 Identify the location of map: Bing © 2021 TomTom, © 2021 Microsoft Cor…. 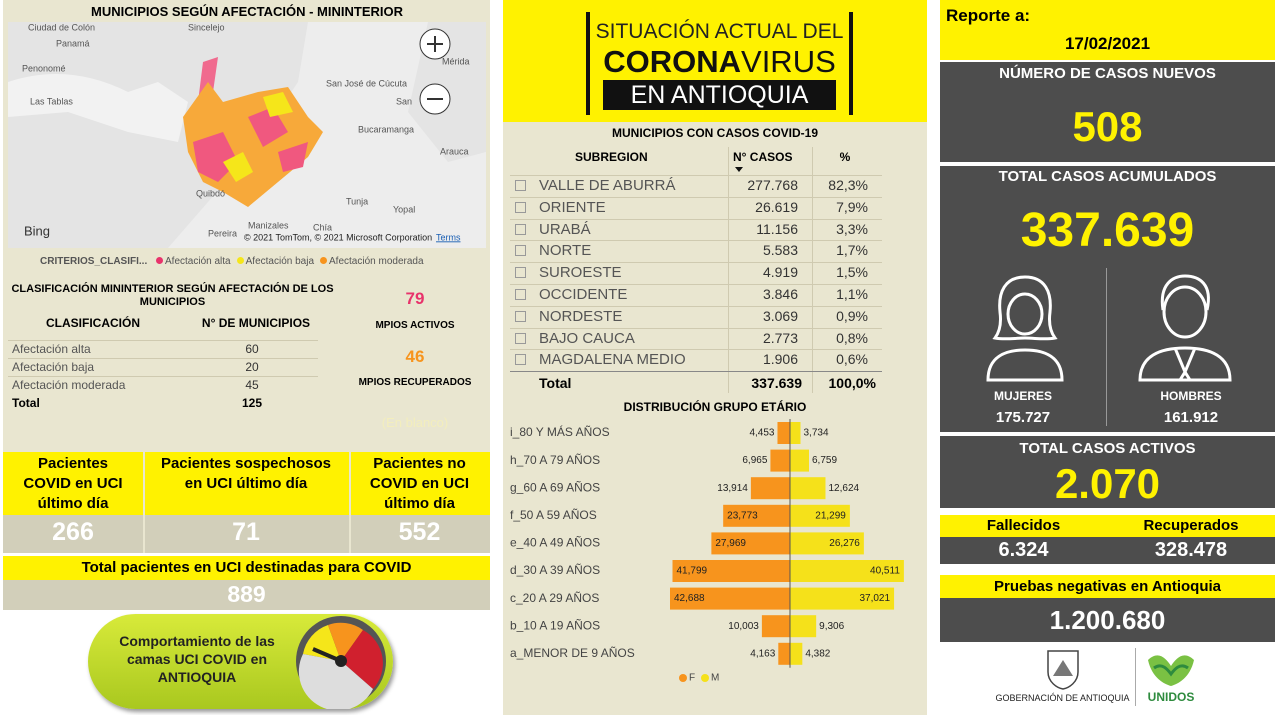
(247, 135).